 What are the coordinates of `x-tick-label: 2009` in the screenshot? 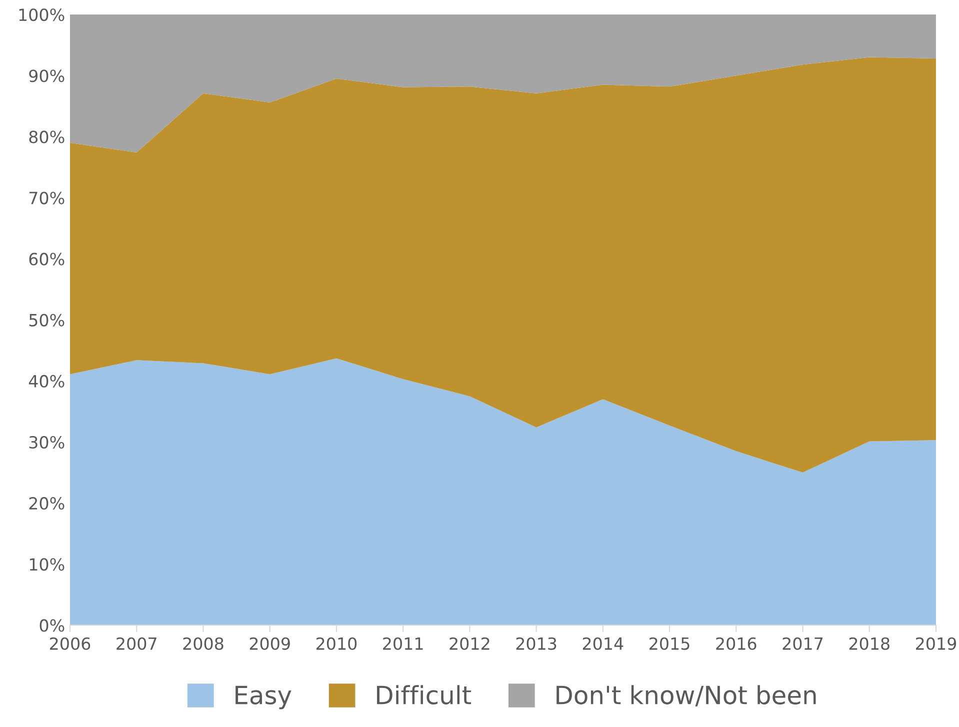 It's located at (270, 643).